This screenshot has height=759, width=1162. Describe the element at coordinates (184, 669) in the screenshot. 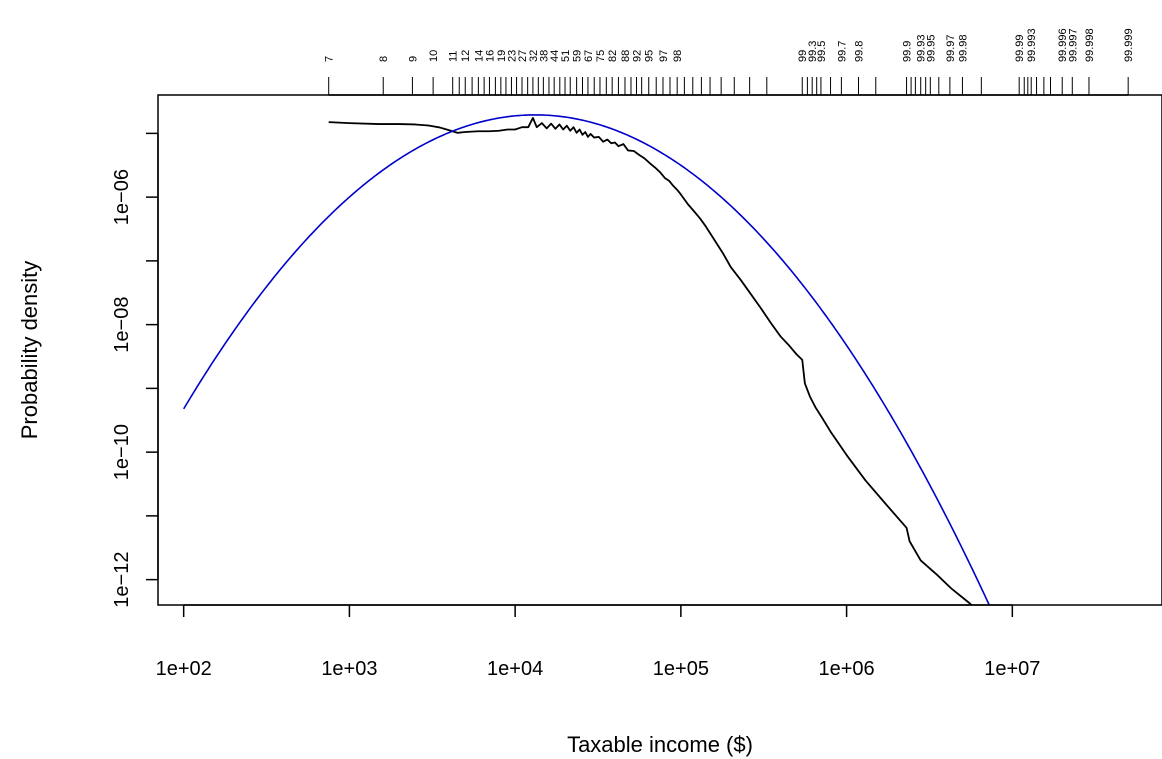

I see `x-tick-label: 1e+02` at that location.